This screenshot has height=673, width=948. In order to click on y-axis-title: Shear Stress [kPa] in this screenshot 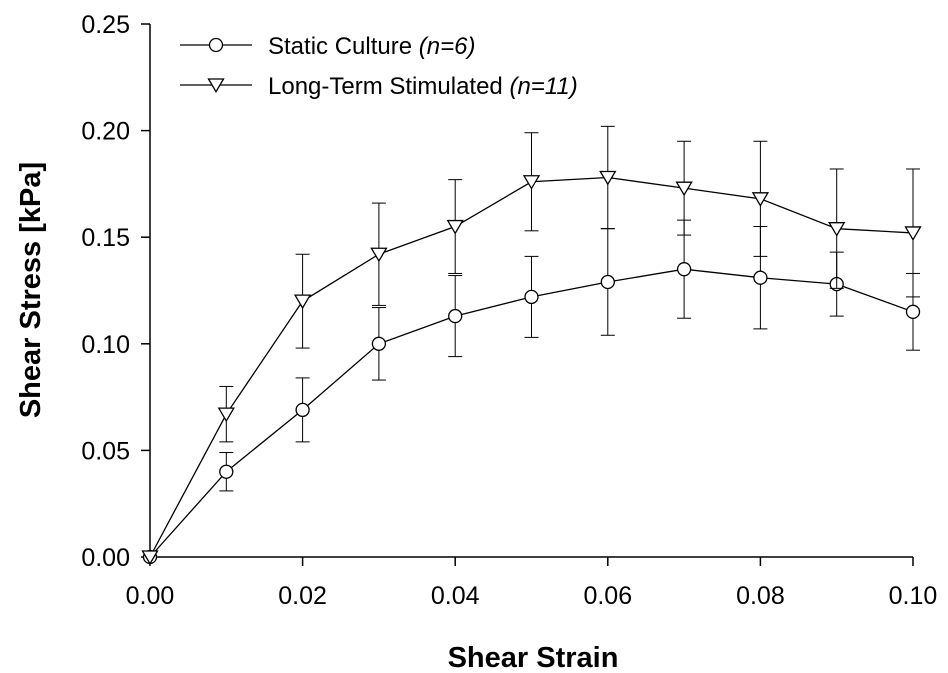, I will do `click(31, 290)`.